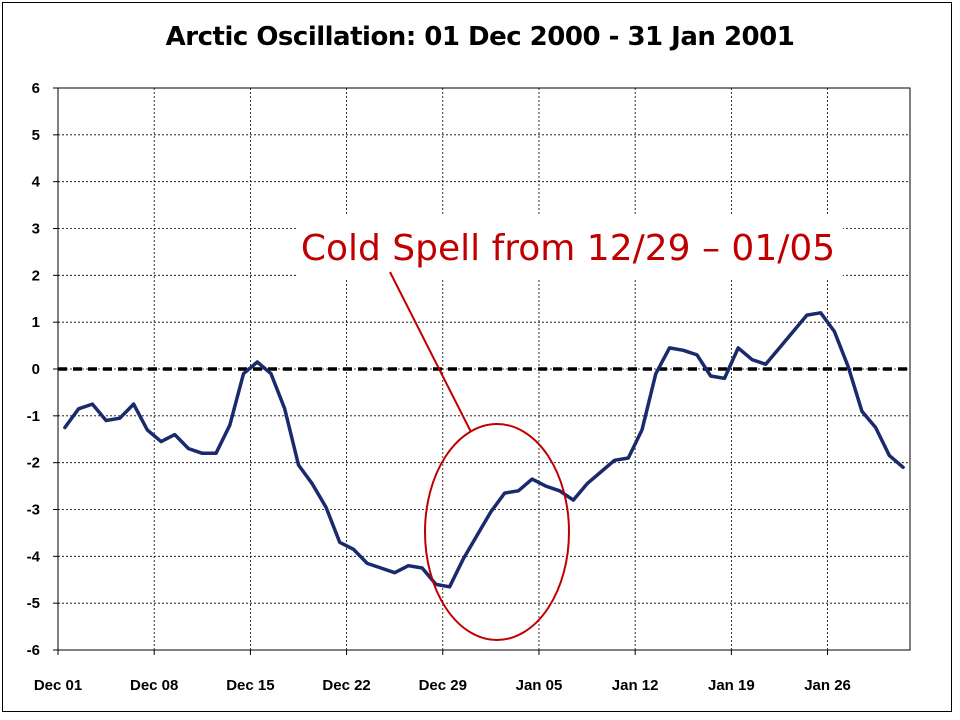 The image size is (960, 720). I want to click on y-tick-label: -3, so click(33, 510).